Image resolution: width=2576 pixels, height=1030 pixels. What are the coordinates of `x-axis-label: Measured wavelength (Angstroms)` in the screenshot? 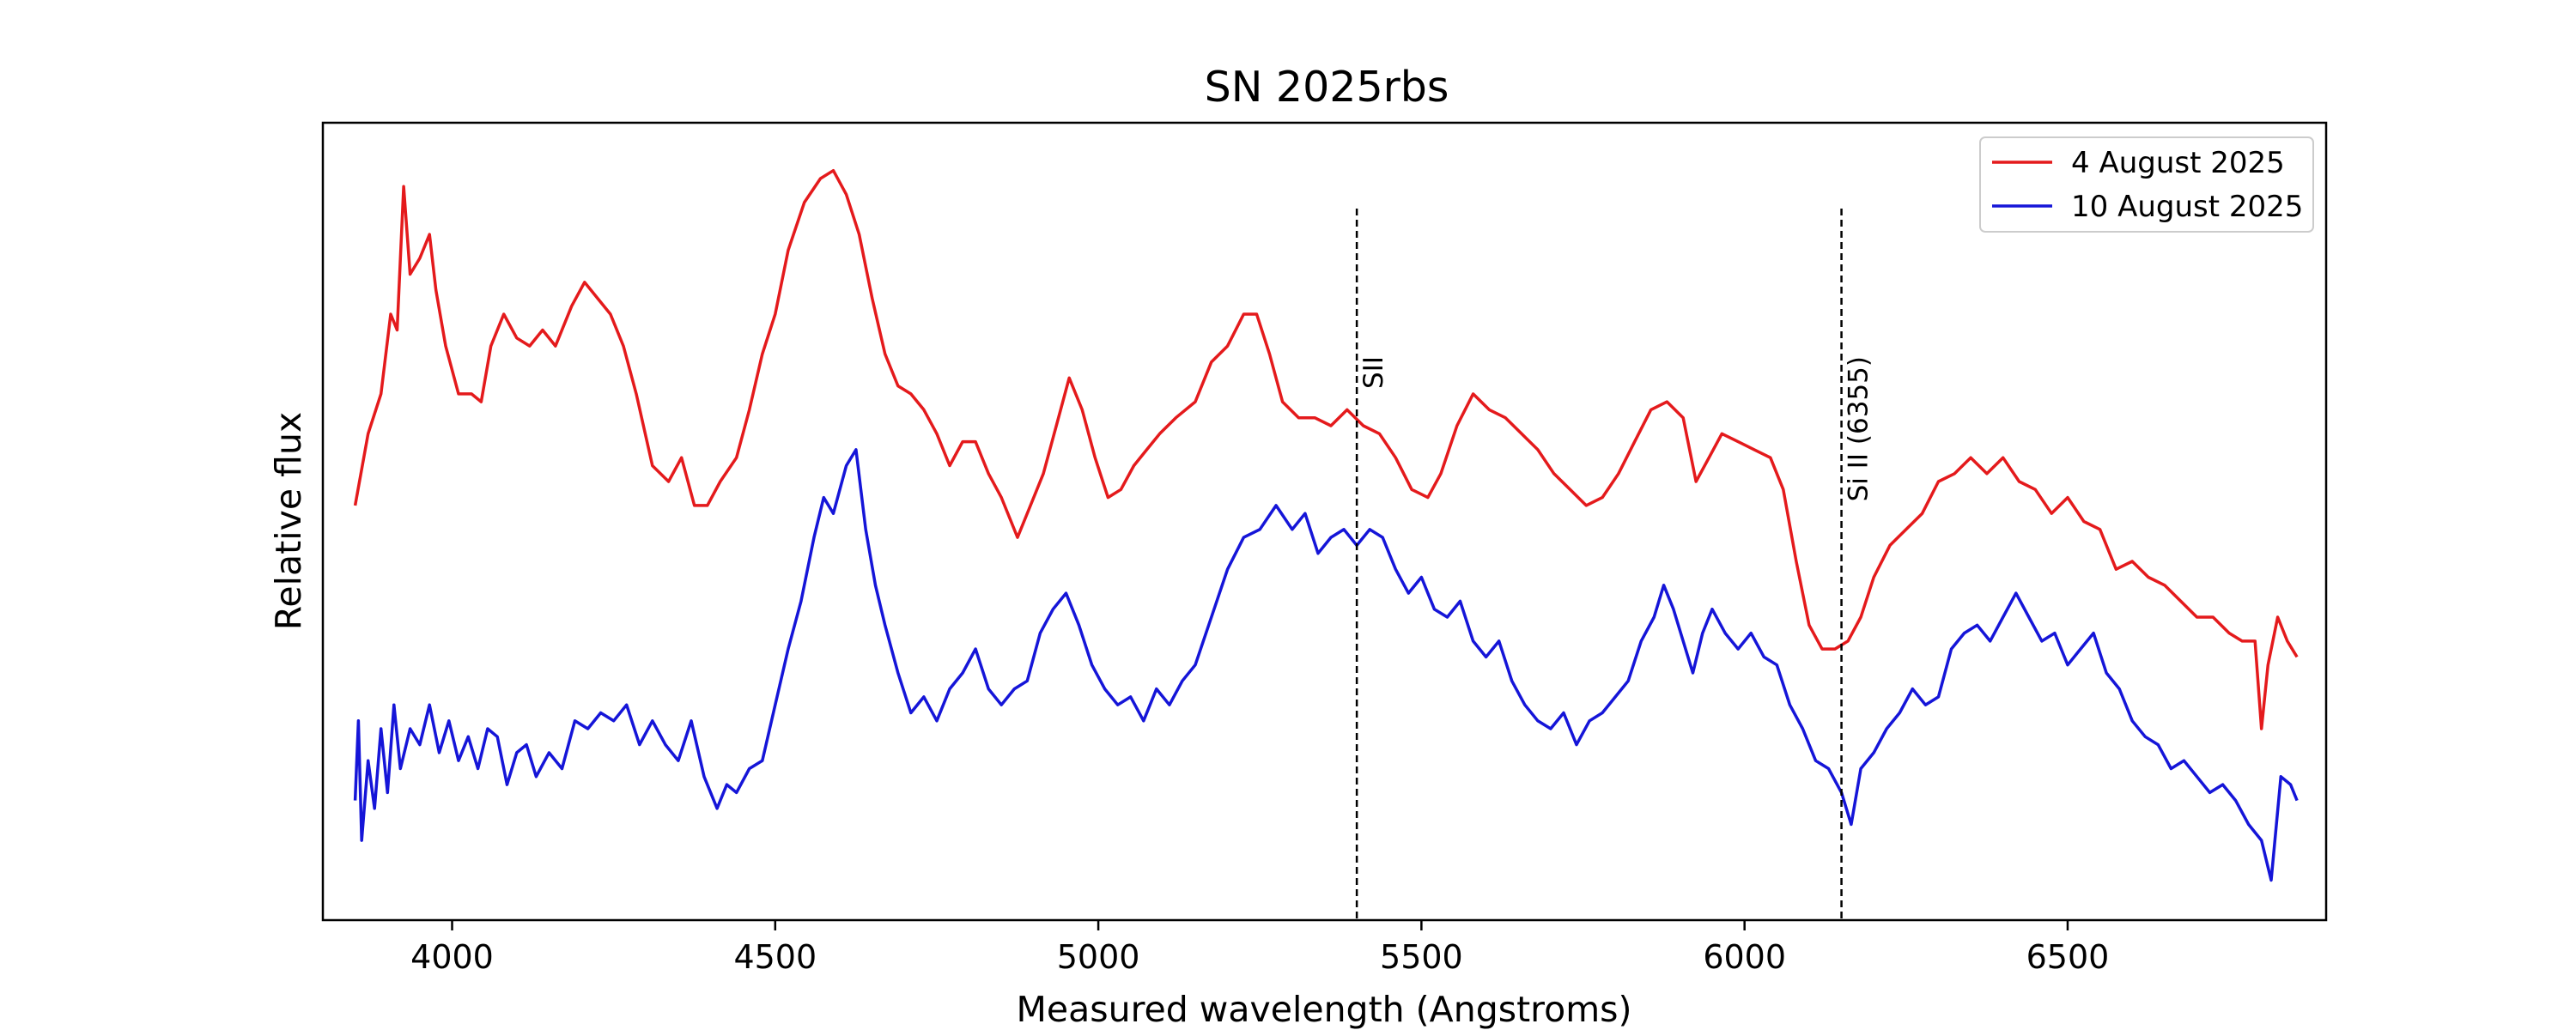 It's located at (1324, 1009).